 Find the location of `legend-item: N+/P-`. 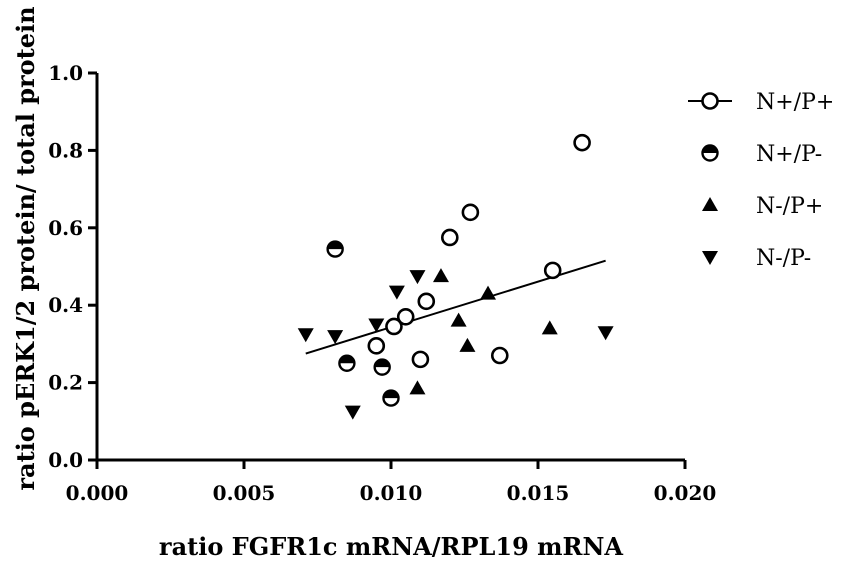

legend-item: N+/P- is located at coordinates (761, 154).